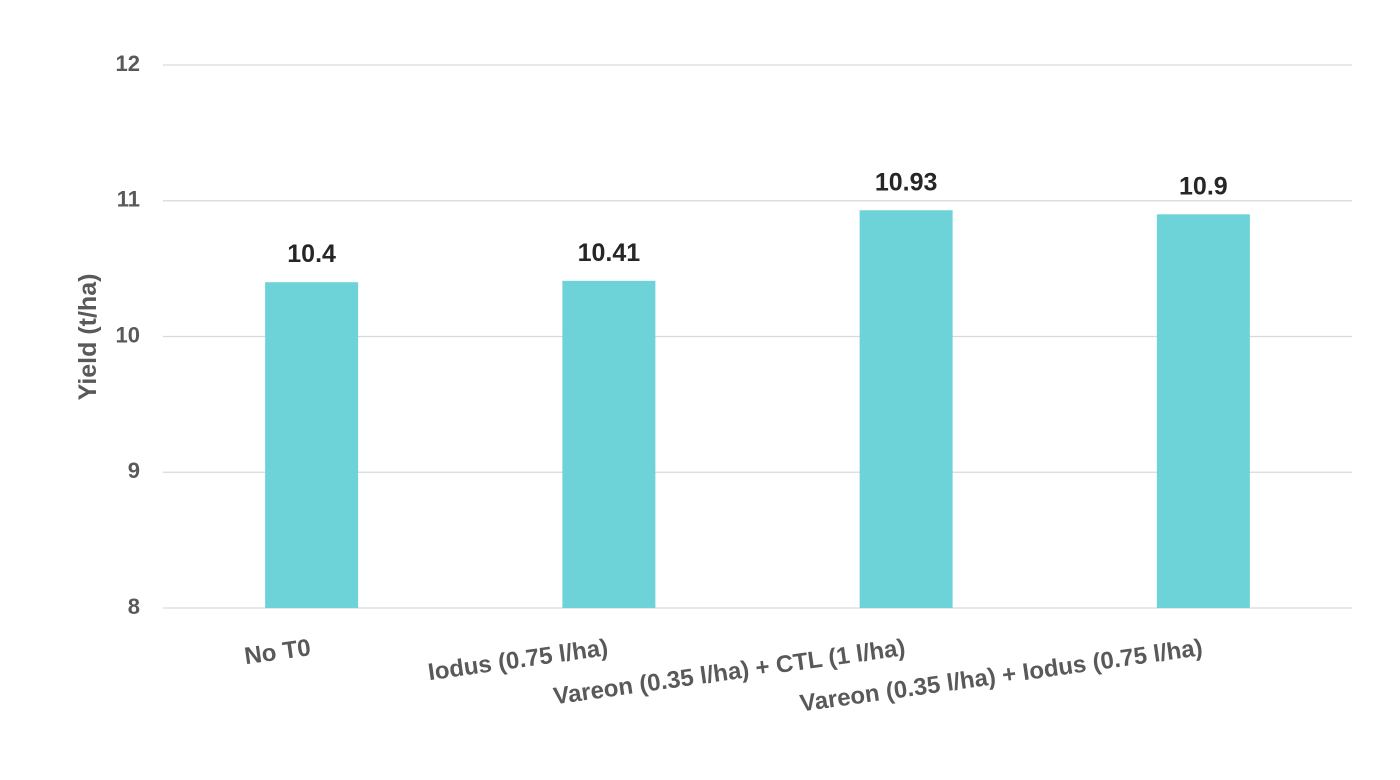  What do you see at coordinates (311, 254) in the screenshot?
I see `data-label: 10.4` at bounding box center [311, 254].